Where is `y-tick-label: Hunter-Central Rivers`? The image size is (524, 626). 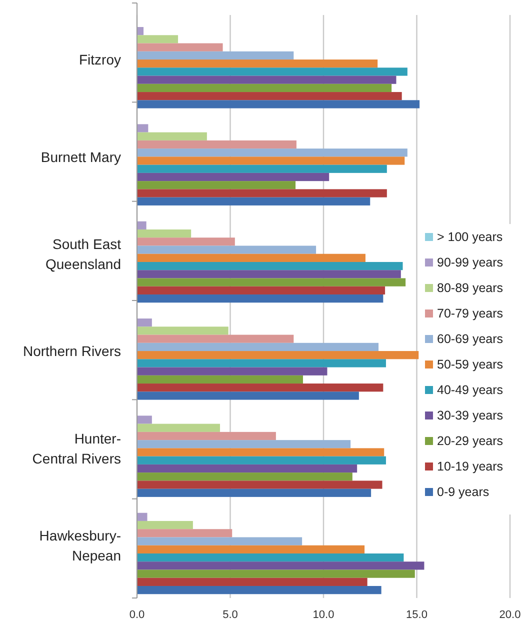
y-tick-label: Hunter-Central Rivers is located at coordinates (77, 448).